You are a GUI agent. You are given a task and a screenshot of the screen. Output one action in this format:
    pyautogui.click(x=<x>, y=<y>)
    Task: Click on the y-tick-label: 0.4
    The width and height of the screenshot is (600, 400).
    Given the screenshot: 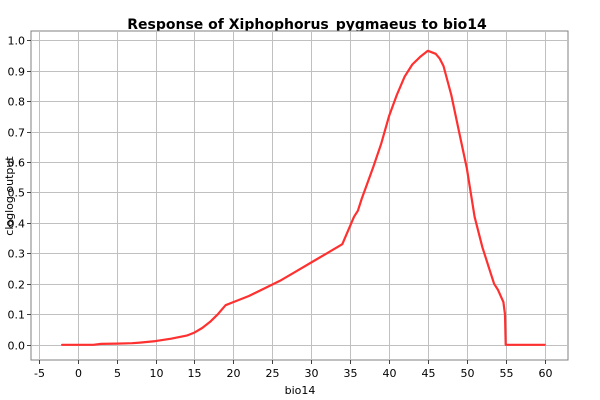 What is the action you would take?
    pyautogui.click(x=17, y=224)
    